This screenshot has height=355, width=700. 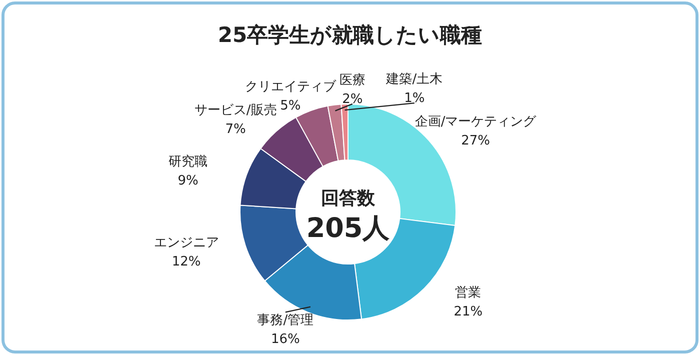 I want to click on data-label: 9%, so click(x=188, y=181).